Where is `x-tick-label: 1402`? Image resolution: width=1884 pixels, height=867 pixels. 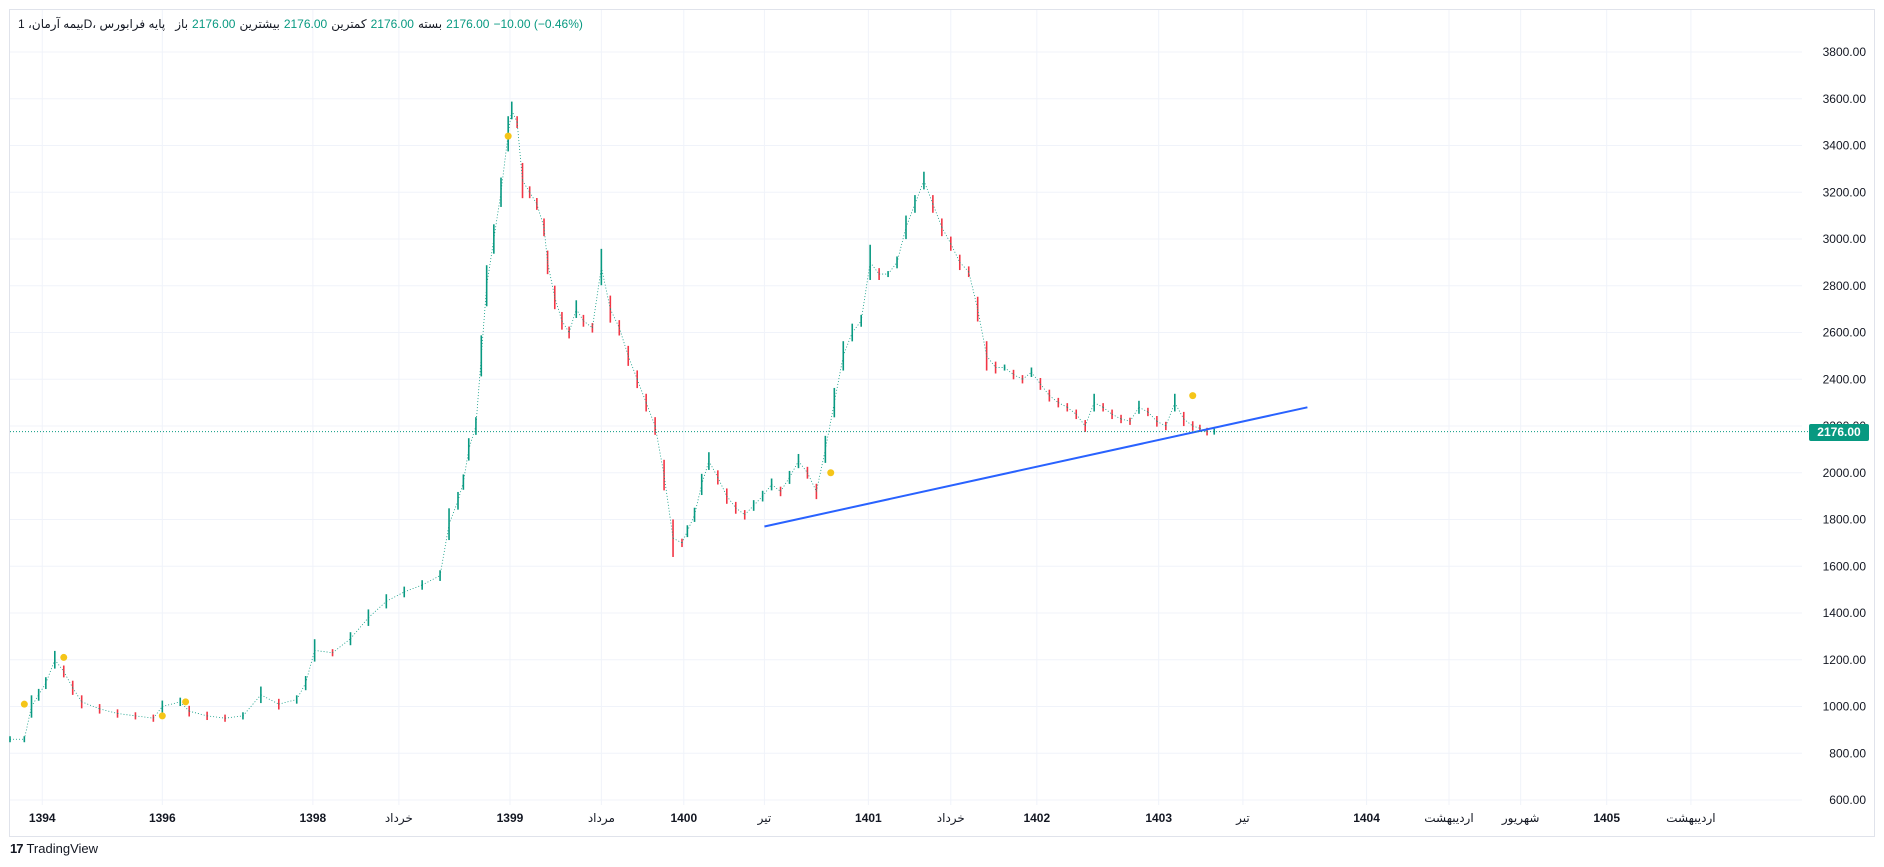 x-tick-label: 1402 is located at coordinates (1036, 818).